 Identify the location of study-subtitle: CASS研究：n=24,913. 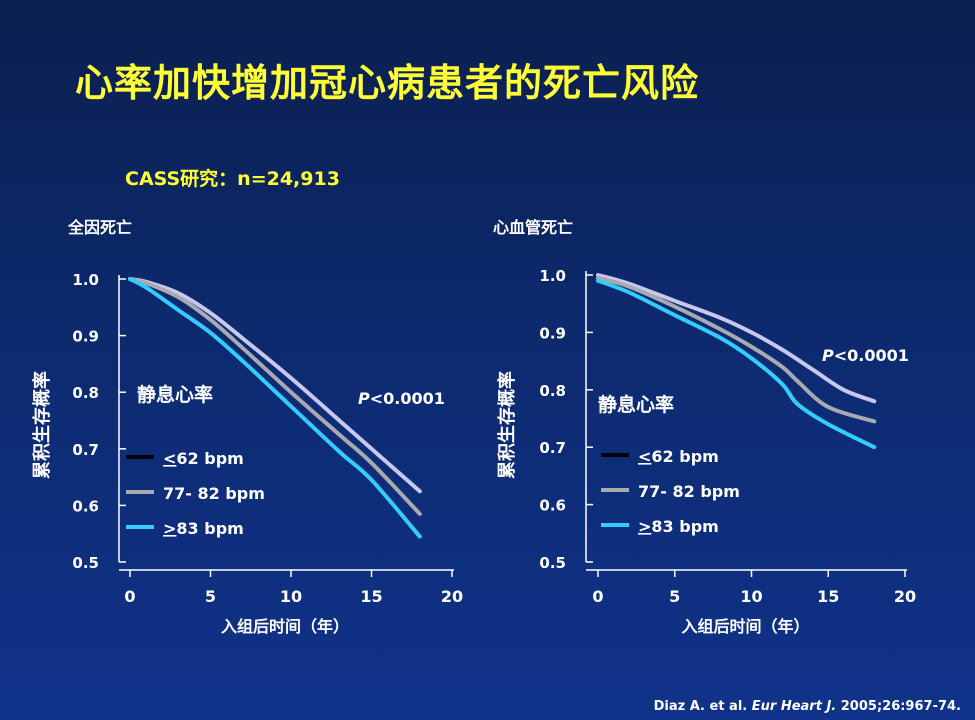
(232, 179).